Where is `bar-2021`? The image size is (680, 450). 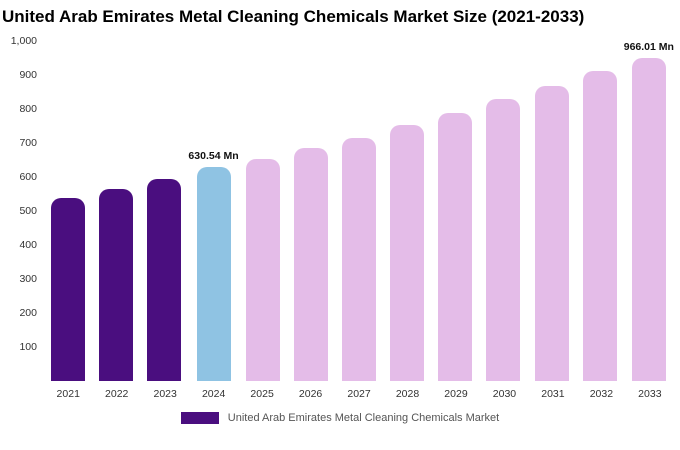 bar-2021 is located at coordinates (68, 289).